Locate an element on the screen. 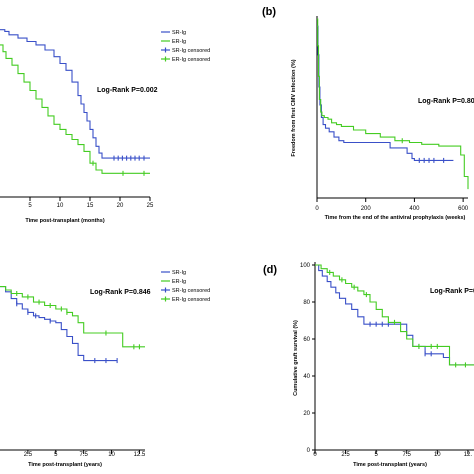 Image resolution: width=474 pixels, height=474 pixels. y-tick-label: 80 is located at coordinates (306, 303).